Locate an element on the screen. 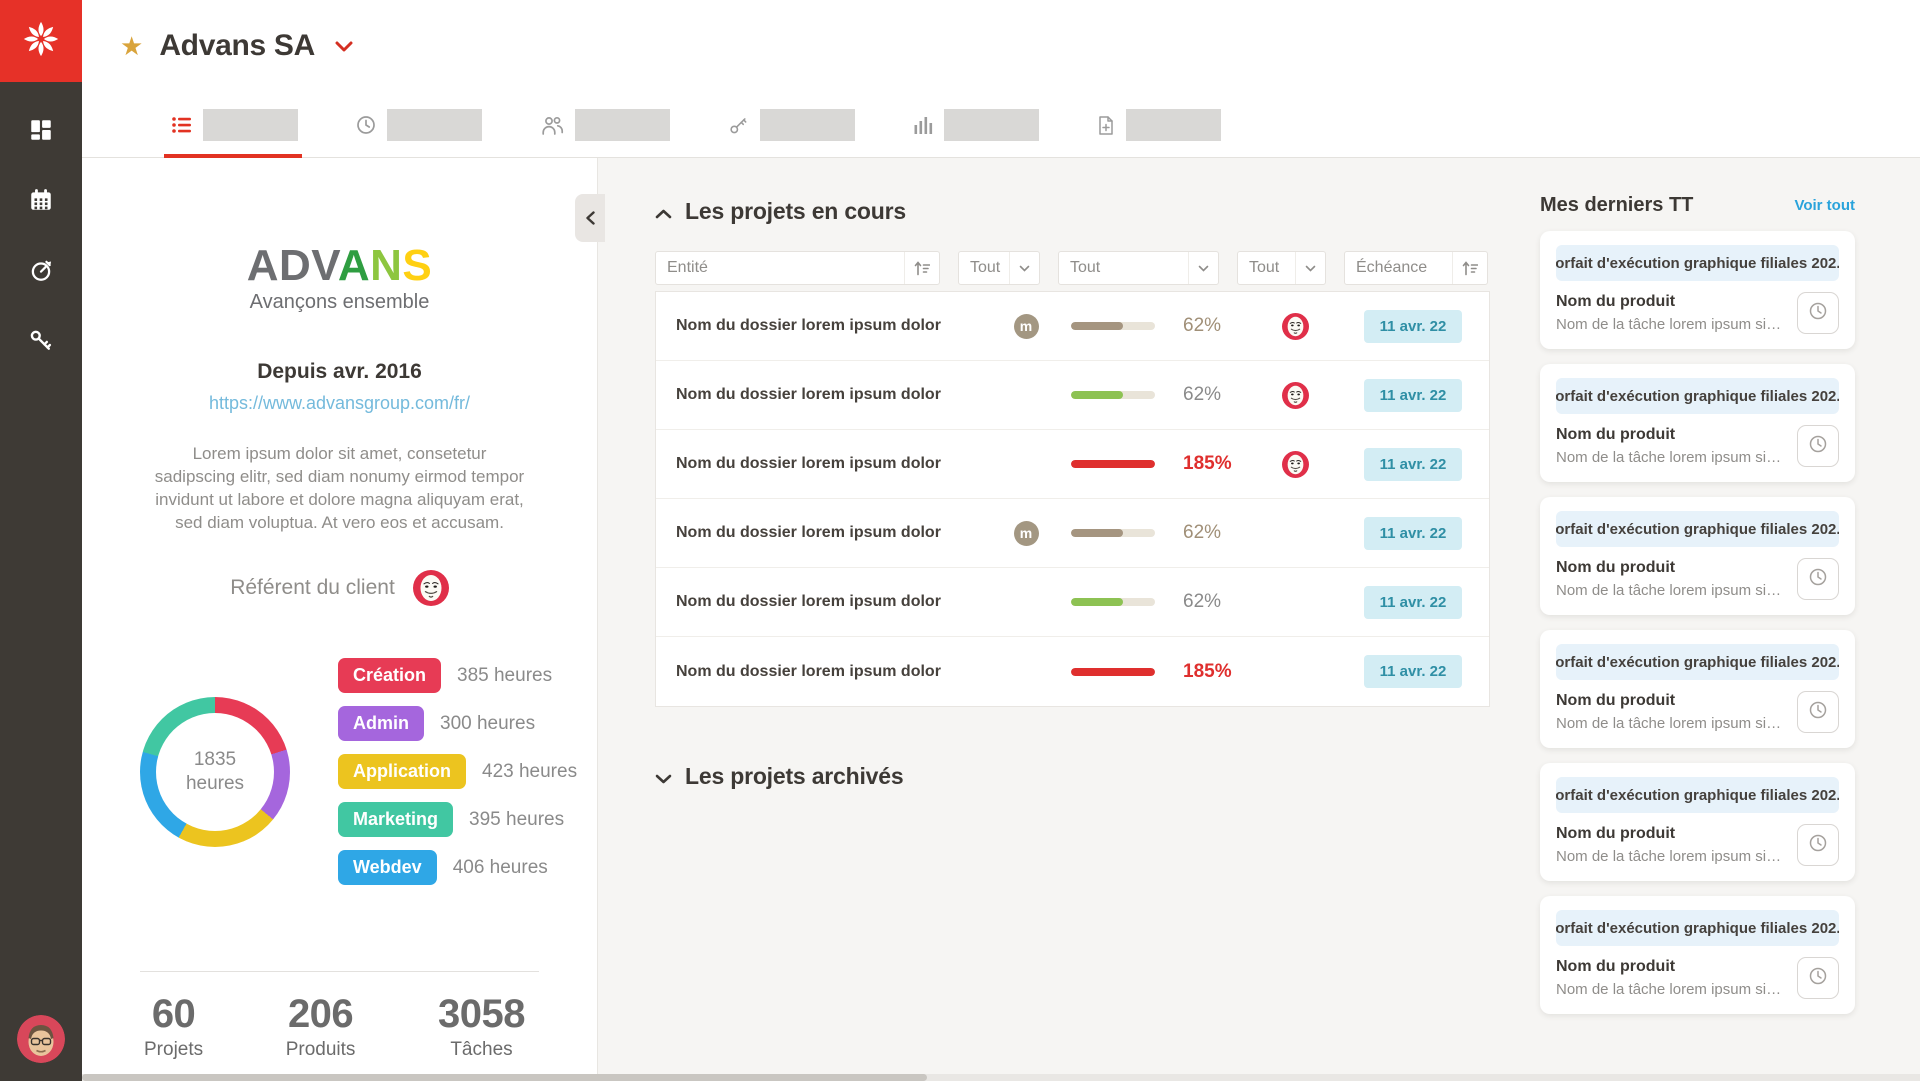  category-badge: Création is located at coordinates (390, 676).